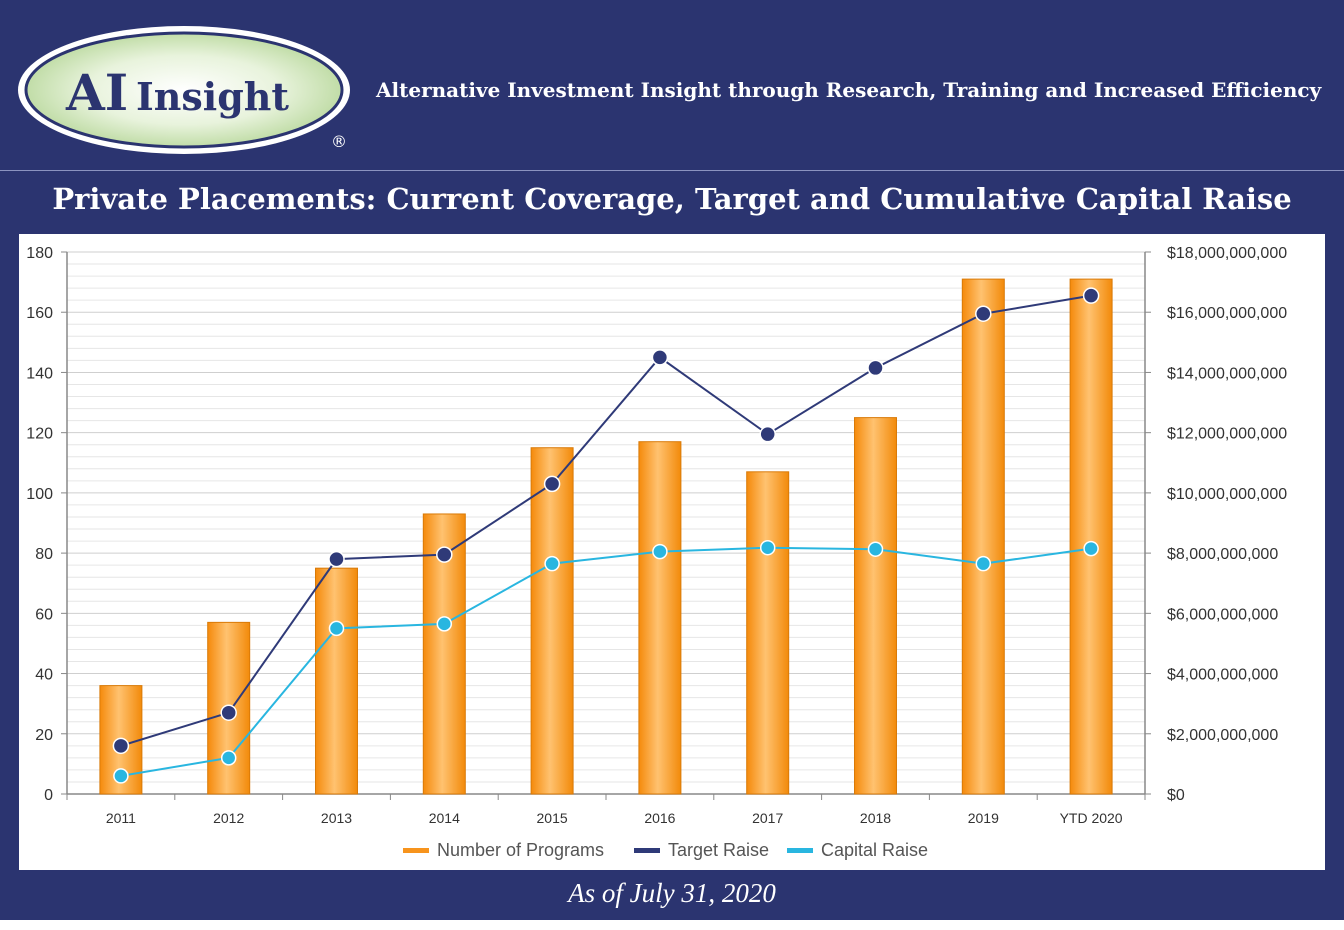 The image size is (1344, 930). Describe the element at coordinates (48, 795) in the screenshot. I see `left-axis-tick-label: 0` at that location.